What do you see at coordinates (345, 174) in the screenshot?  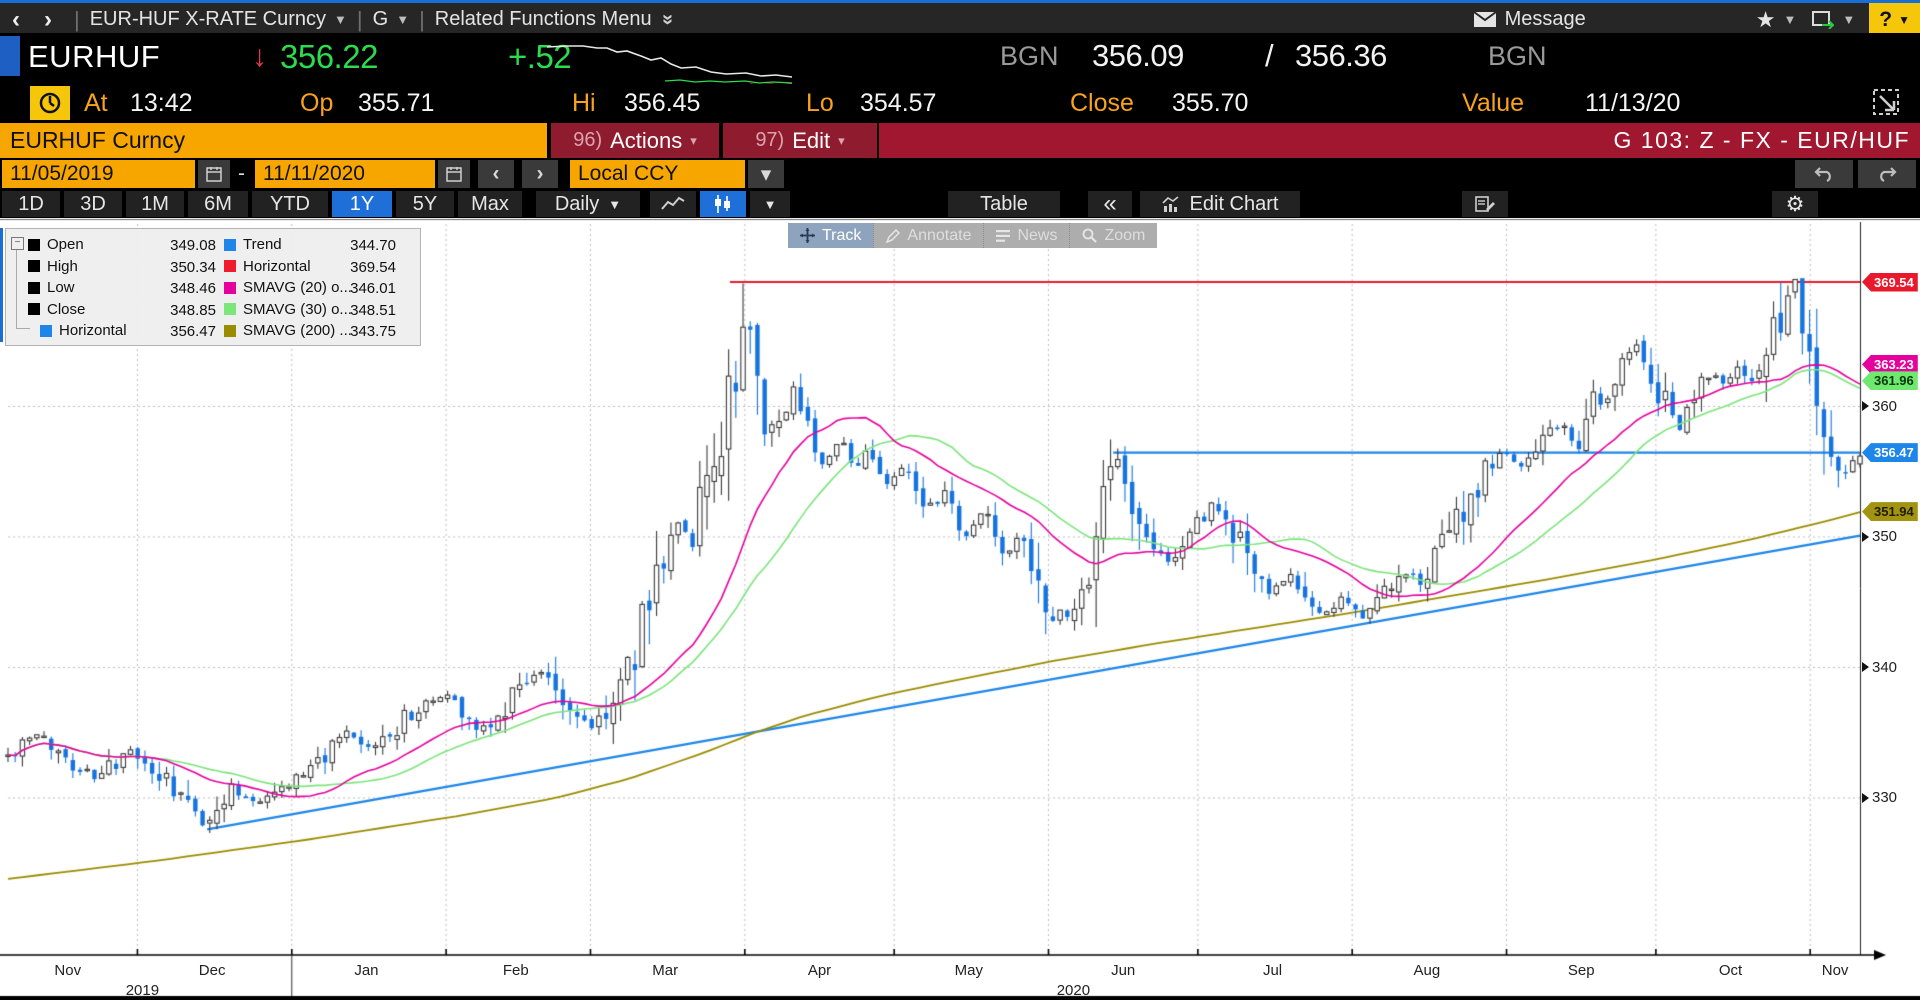 I see `end-date-input: 11/11/2020` at bounding box center [345, 174].